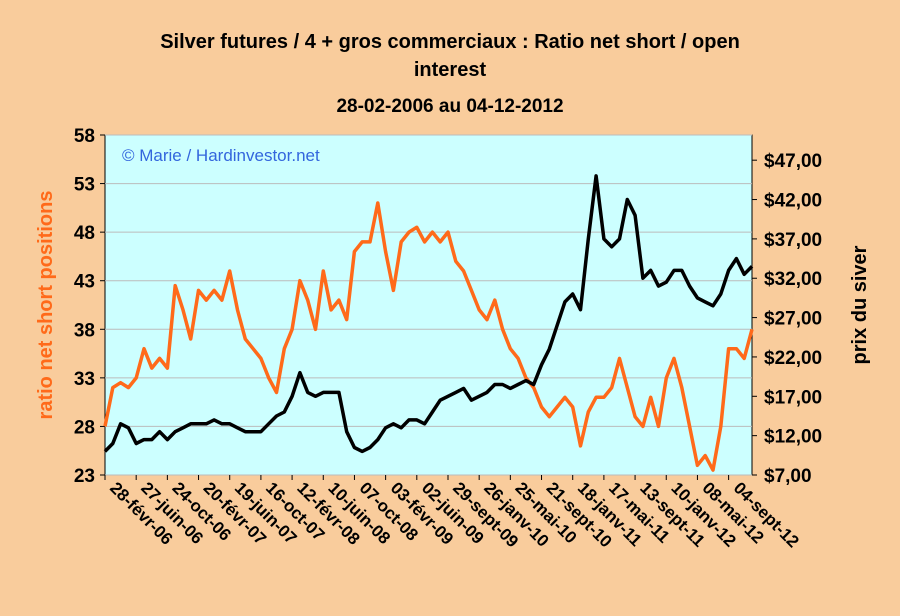 The width and height of the screenshot is (900, 616). What do you see at coordinates (84, 136) in the screenshot?
I see `y-tick-label: 58` at bounding box center [84, 136].